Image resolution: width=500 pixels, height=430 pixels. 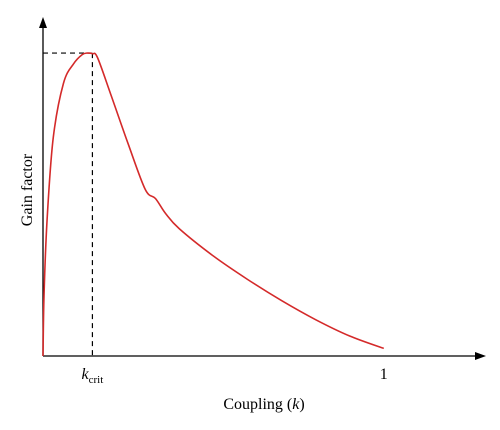 What do you see at coordinates (384, 374) in the screenshot?
I see `x-tick-label-1: 1` at bounding box center [384, 374].